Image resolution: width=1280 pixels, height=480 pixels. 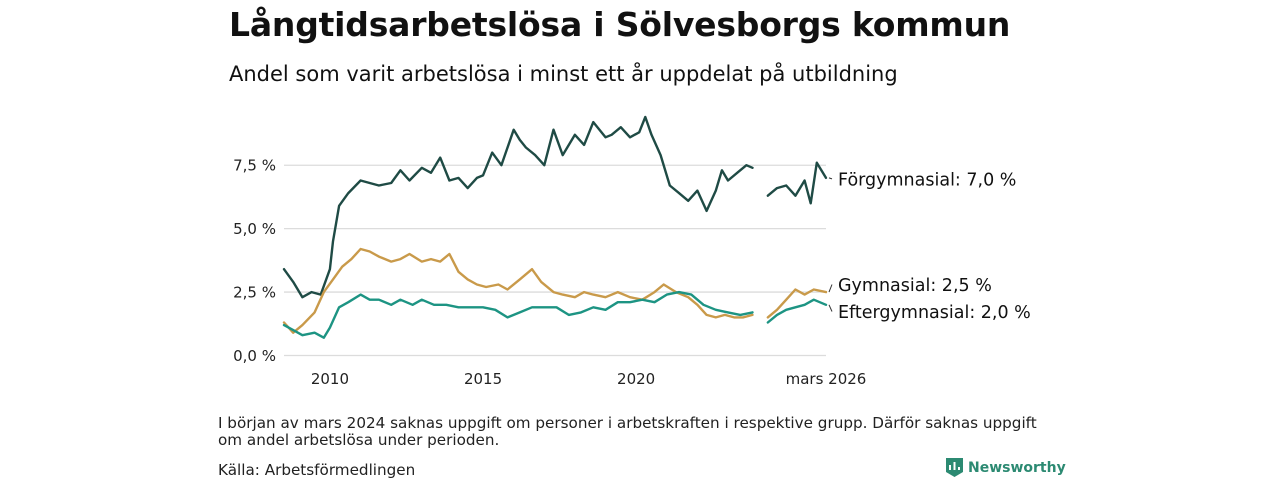 What do you see at coordinates (830, 308) in the screenshot?
I see `label-leader-eftergymnasial` at bounding box center [830, 308].